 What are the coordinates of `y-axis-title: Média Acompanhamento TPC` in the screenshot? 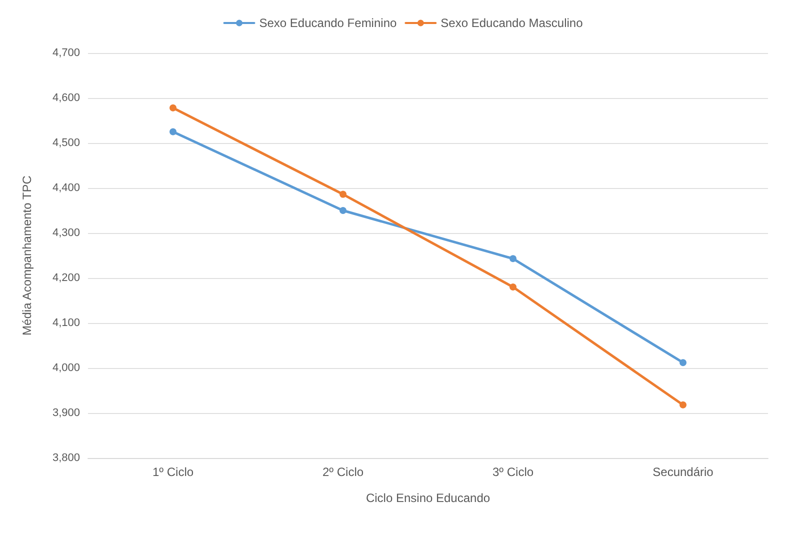 It's located at (27, 255).